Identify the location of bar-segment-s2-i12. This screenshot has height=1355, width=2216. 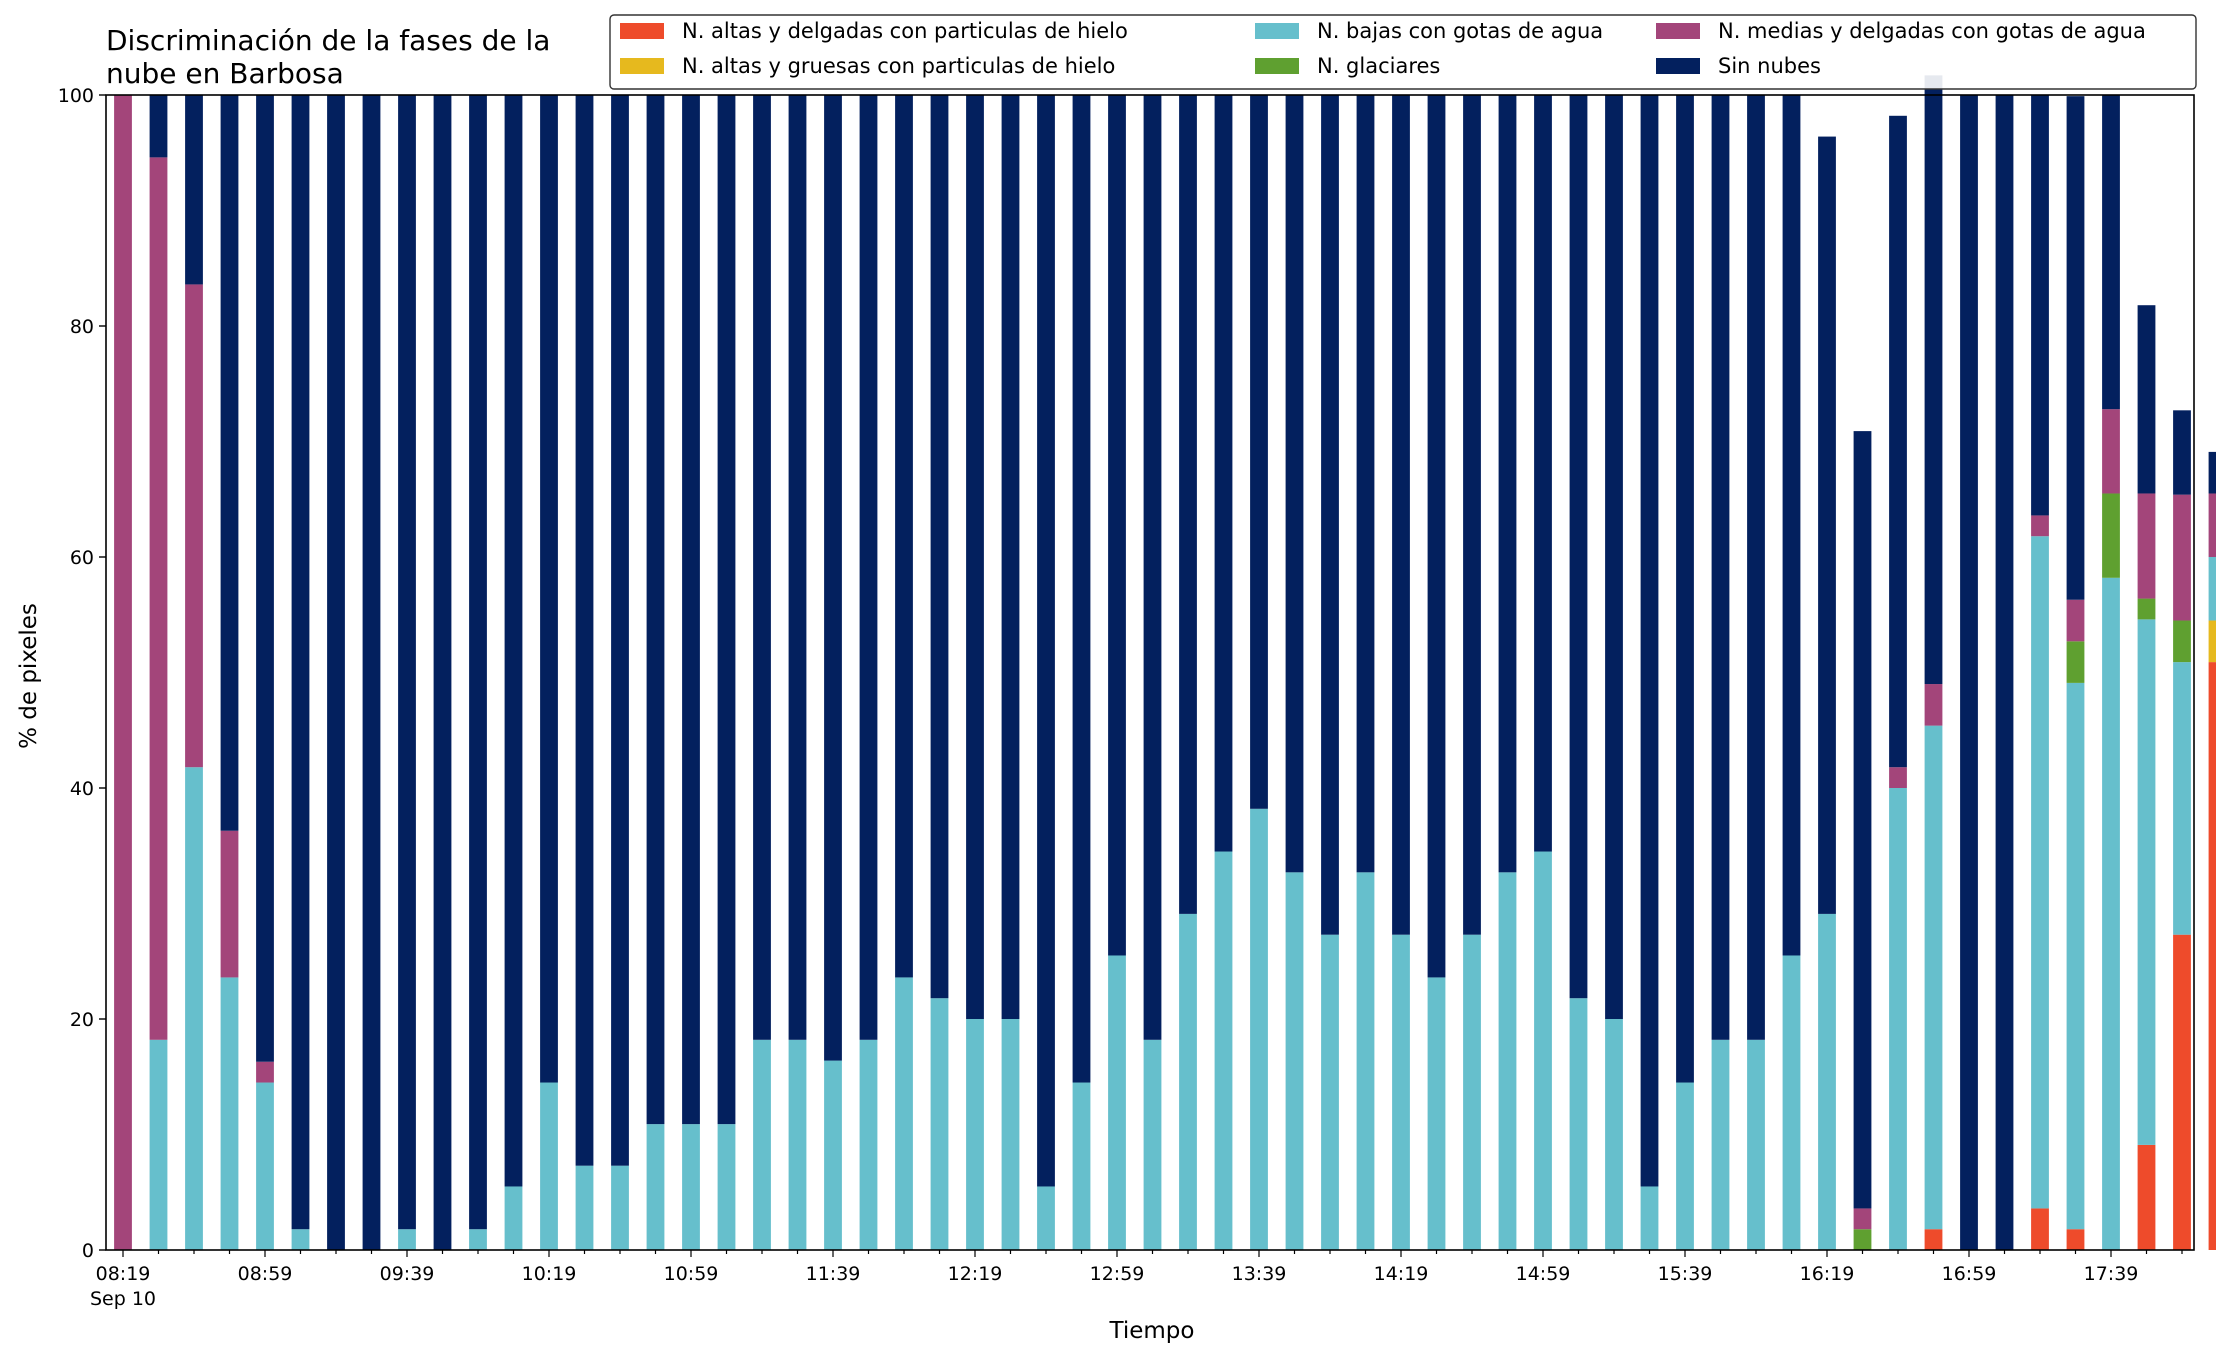
(549, 1166).